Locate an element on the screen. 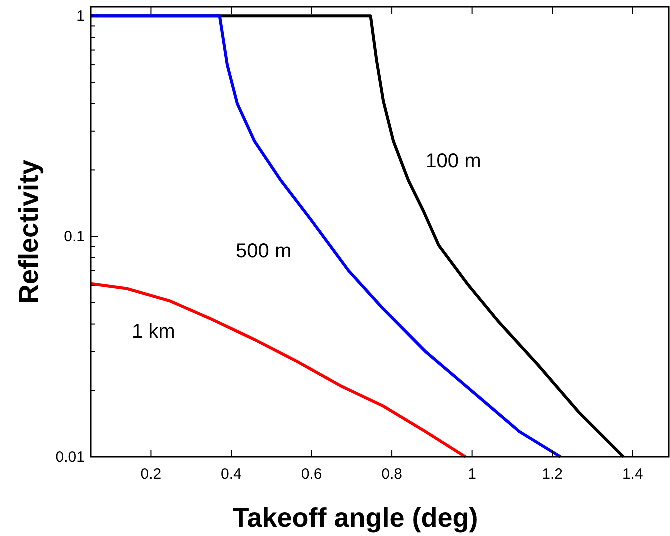 The width and height of the screenshot is (670, 536). x-tick-label: 0.4 is located at coordinates (231, 474).